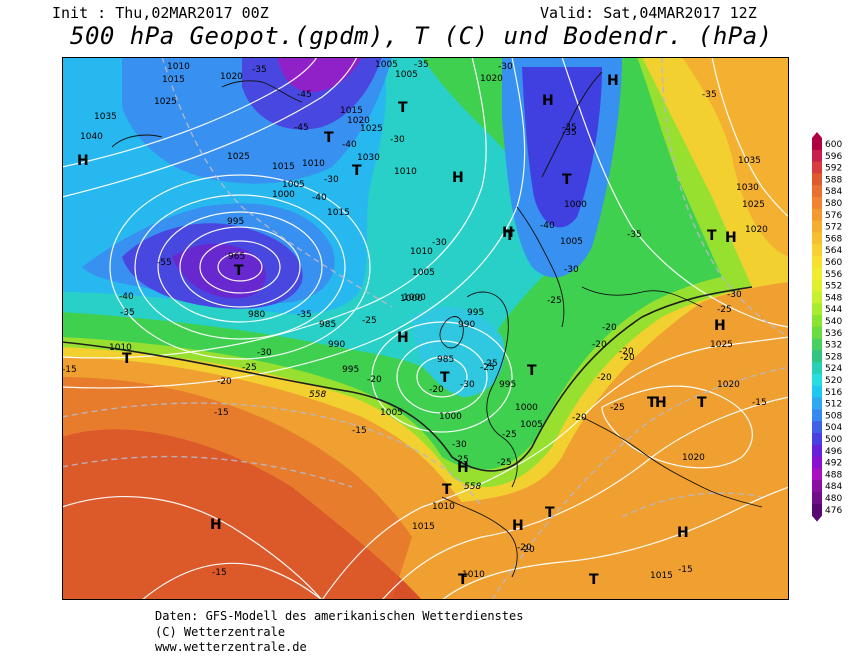  I want to click on isobar-label: 1030, so click(368, 158).